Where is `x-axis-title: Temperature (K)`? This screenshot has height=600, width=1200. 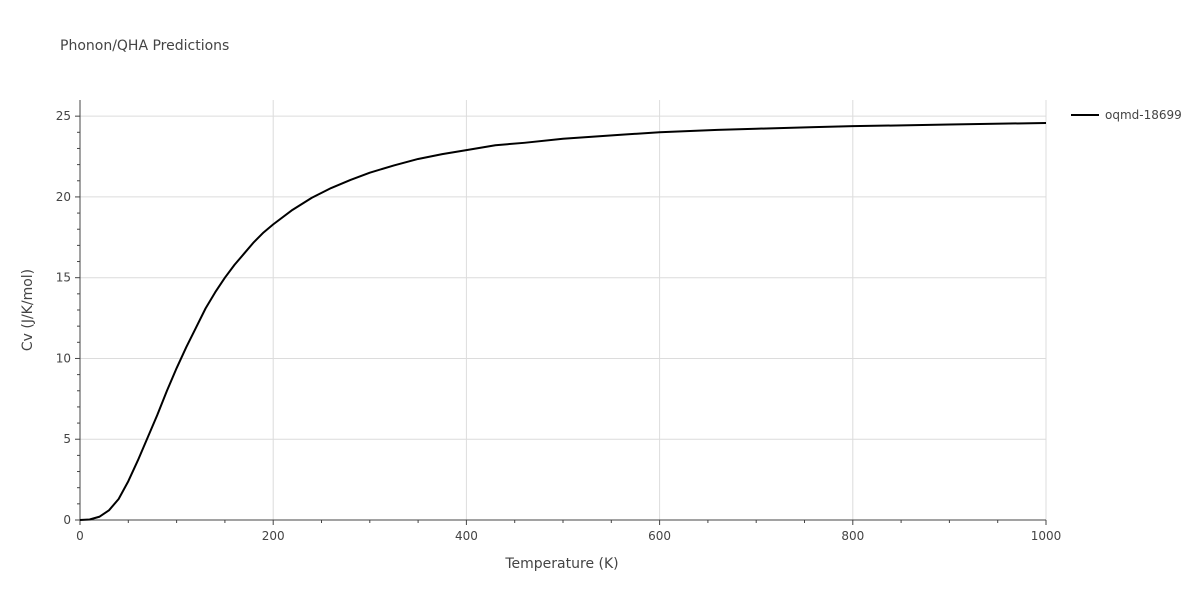
x-axis-title: Temperature (K) is located at coordinates (561, 564).